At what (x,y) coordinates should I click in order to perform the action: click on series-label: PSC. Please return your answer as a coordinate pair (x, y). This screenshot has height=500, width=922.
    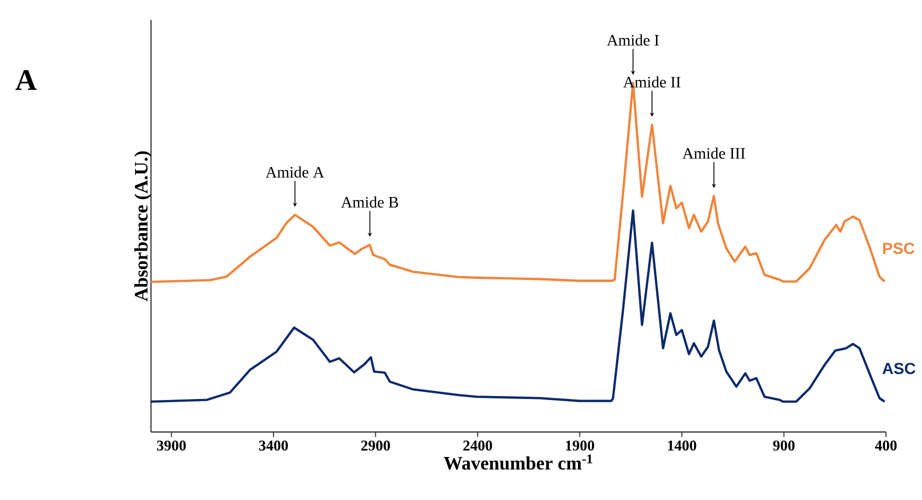
    Looking at the image, I should click on (898, 248).